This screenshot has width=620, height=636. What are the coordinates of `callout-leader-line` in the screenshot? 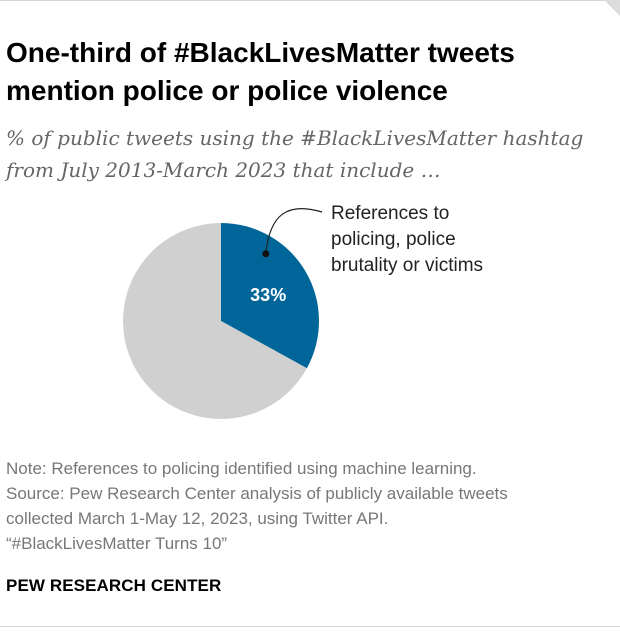 It's located at (294, 230).